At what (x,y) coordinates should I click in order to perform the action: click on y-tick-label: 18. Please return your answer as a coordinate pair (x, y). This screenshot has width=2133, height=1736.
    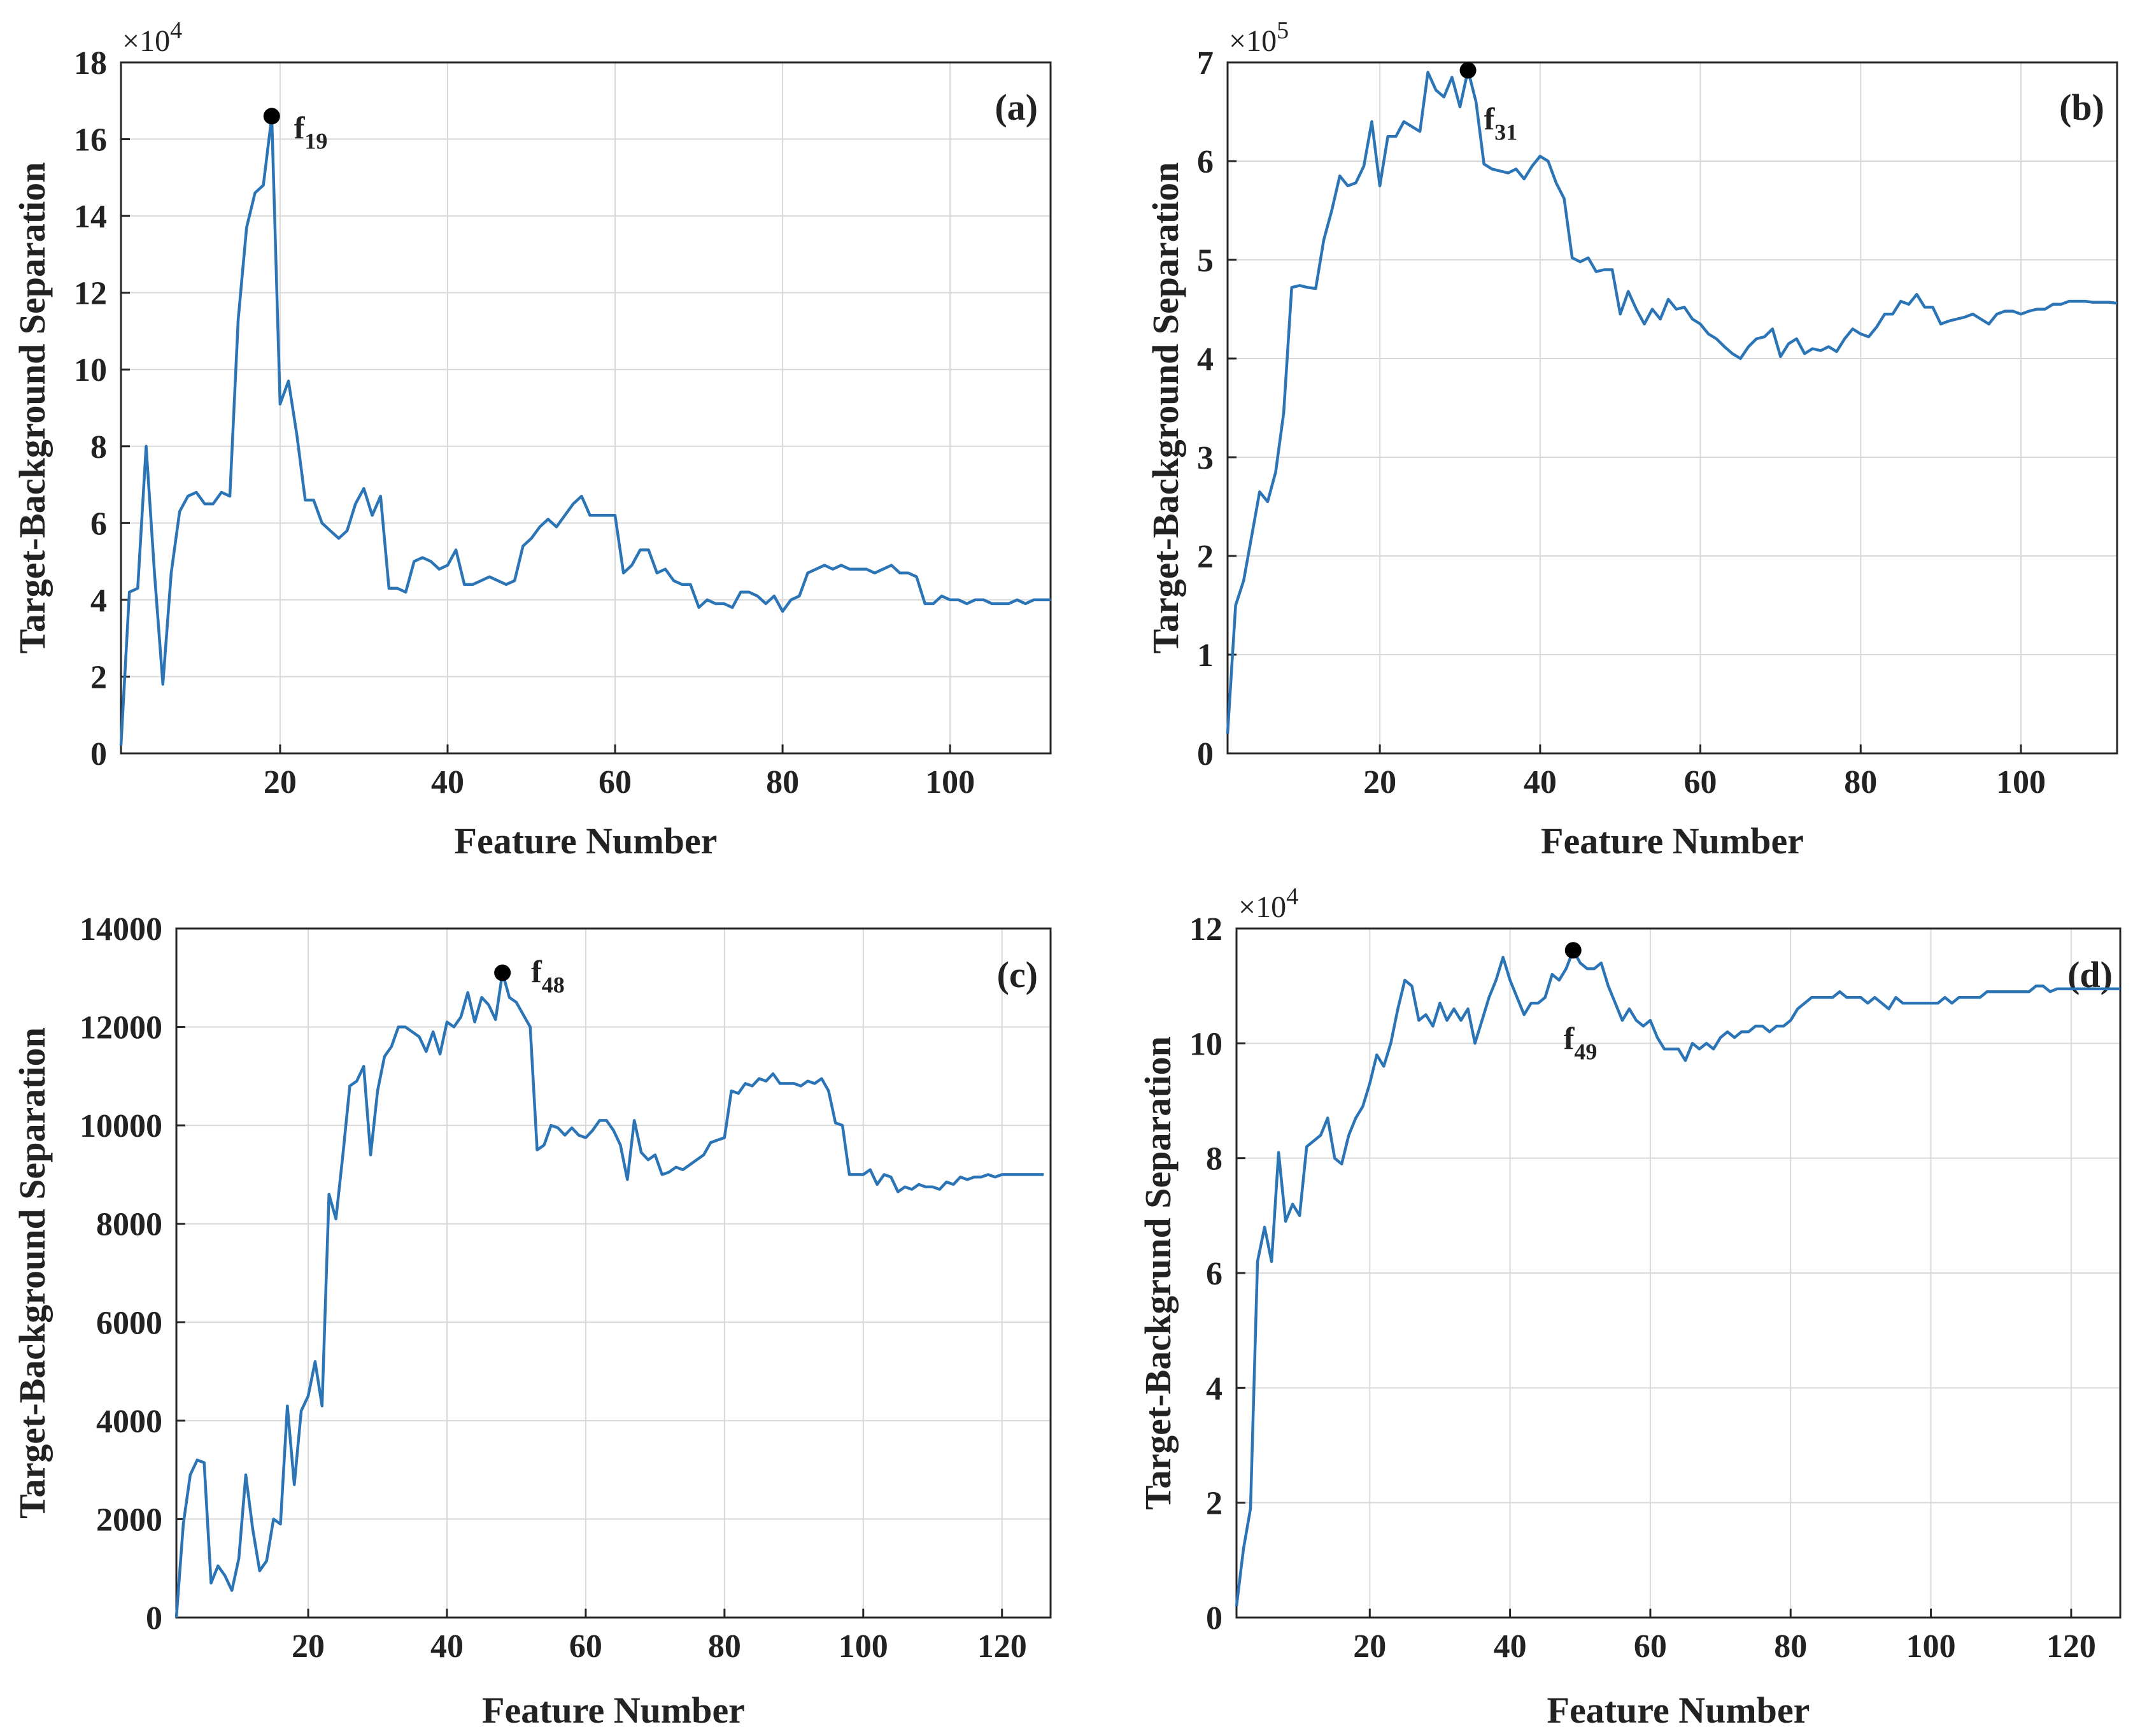
    Looking at the image, I should click on (90, 63).